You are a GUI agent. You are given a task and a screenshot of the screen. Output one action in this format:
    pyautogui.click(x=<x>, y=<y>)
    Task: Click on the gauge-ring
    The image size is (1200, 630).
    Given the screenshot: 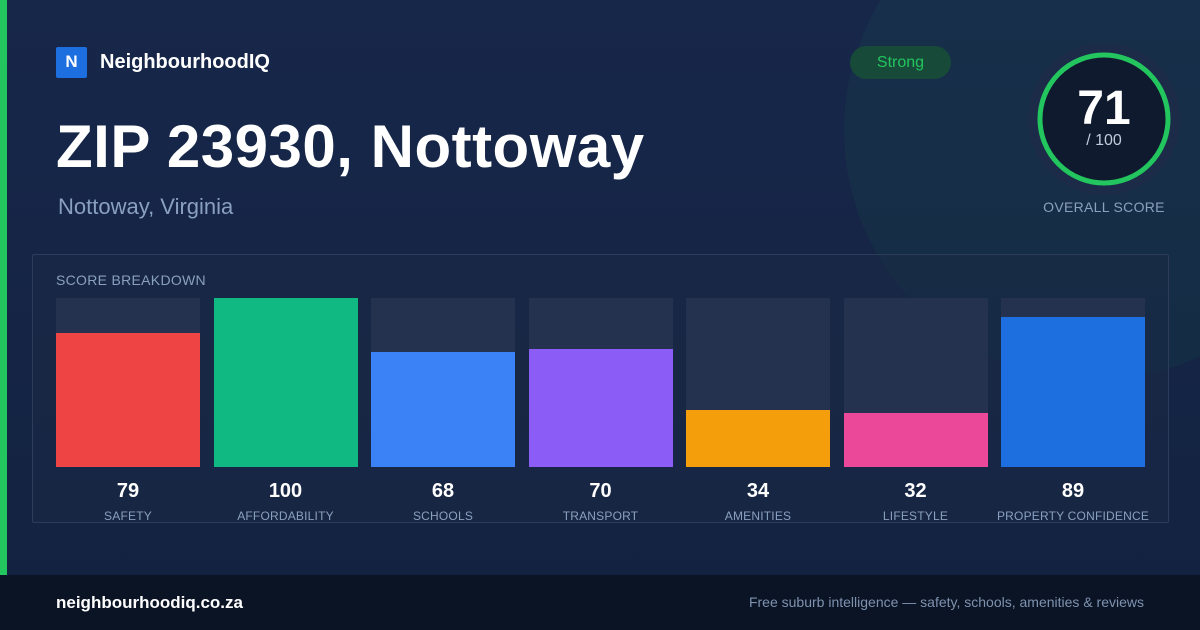 What is the action you would take?
    pyautogui.click(x=1104, y=119)
    